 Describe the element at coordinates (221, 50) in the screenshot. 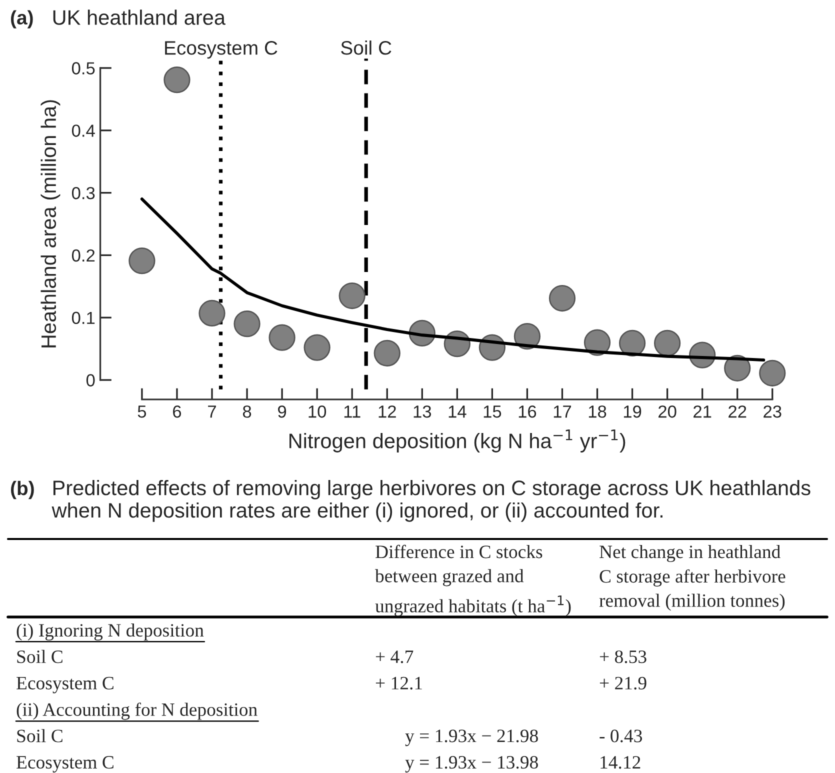

I see `ref-line-label: Ecosystem C` at that location.